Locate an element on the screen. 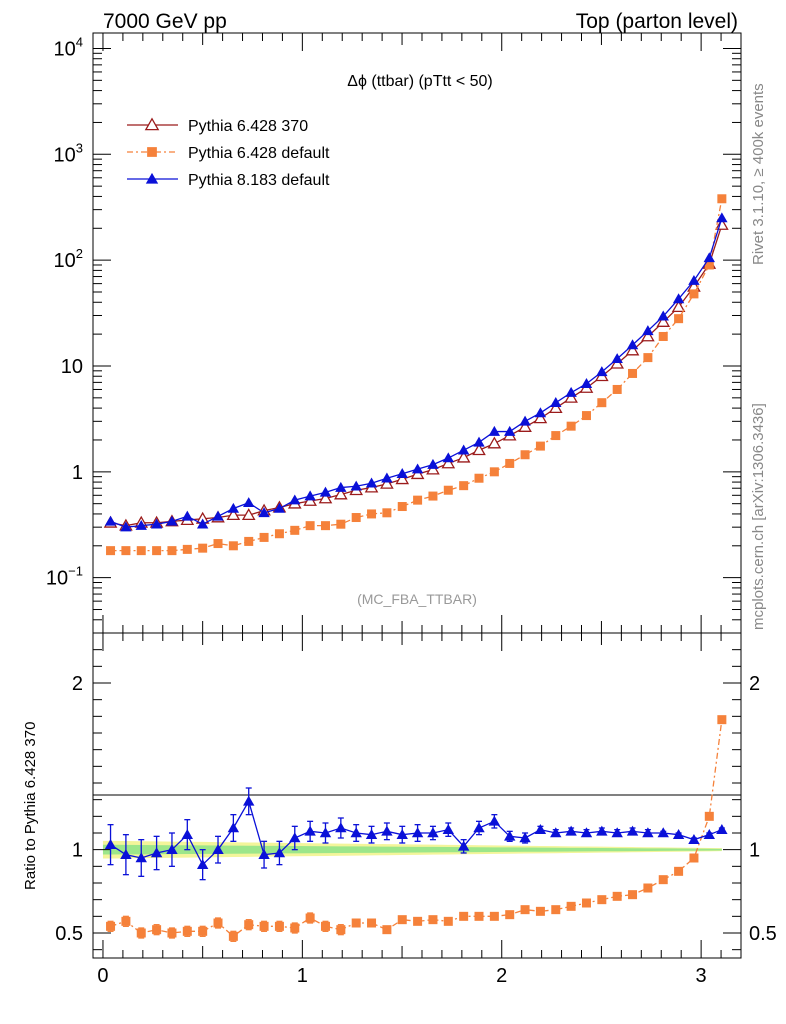 The width and height of the screenshot is (786, 1024). chart-title: Δϕ (ttbar) (pTtt < 50) is located at coordinates (419, 81).